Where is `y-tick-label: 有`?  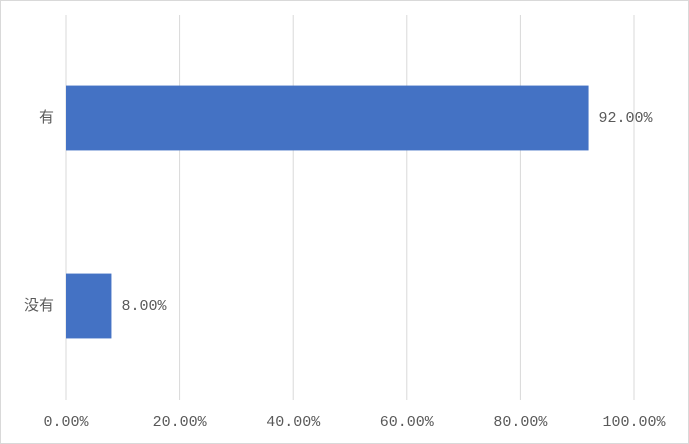 y-tick-label: 有 is located at coordinates (46, 118).